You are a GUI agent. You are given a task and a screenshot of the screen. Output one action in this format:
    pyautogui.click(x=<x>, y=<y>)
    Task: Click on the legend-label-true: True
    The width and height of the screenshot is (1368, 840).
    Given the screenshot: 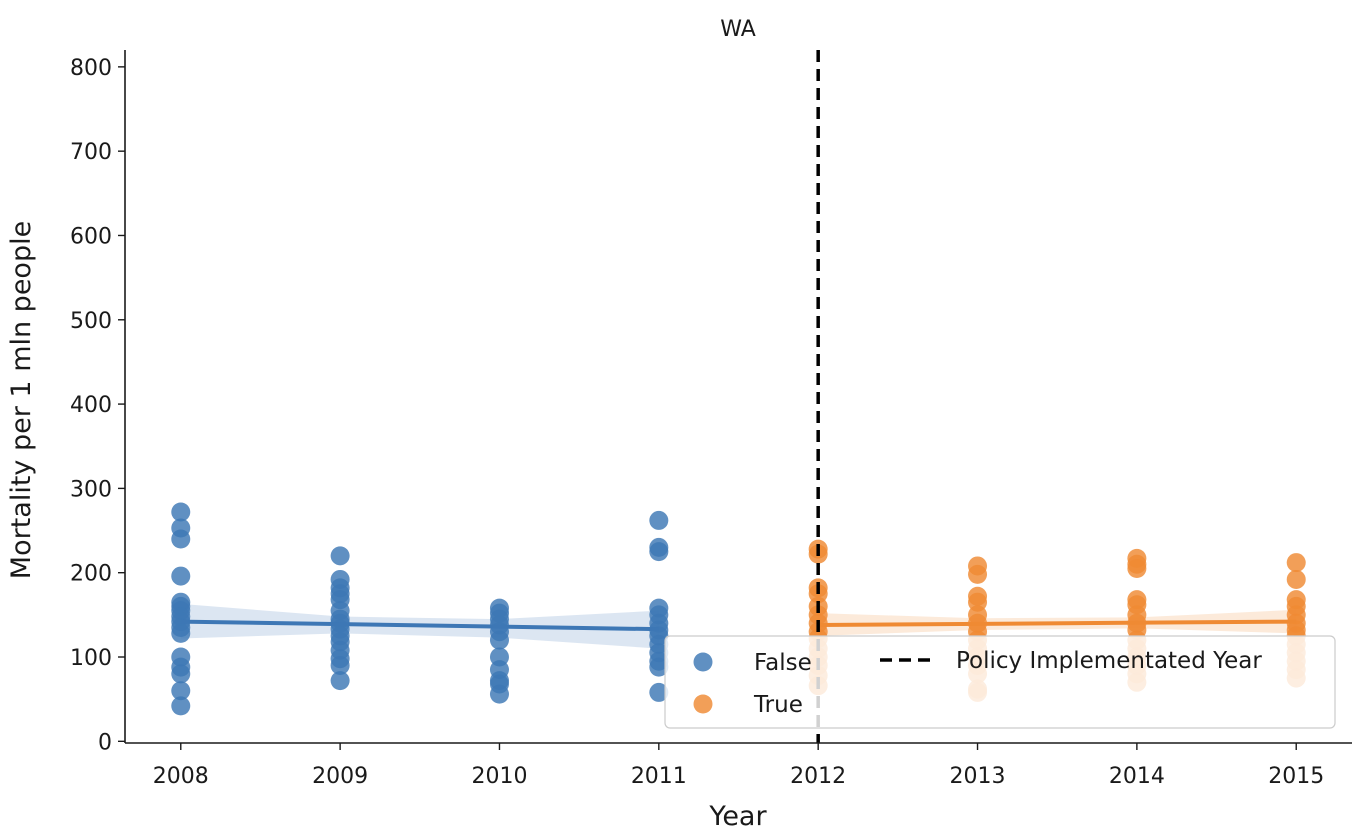 What is the action you would take?
    pyautogui.click(x=778, y=705)
    